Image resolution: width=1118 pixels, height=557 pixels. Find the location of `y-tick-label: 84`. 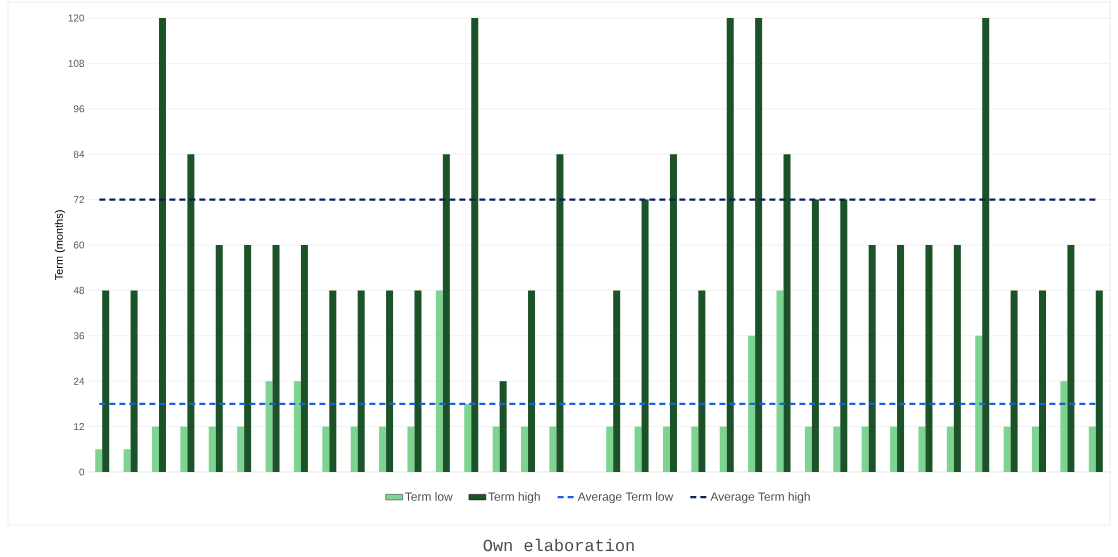

y-tick-label: 84 is located at coordinates (79, 154).